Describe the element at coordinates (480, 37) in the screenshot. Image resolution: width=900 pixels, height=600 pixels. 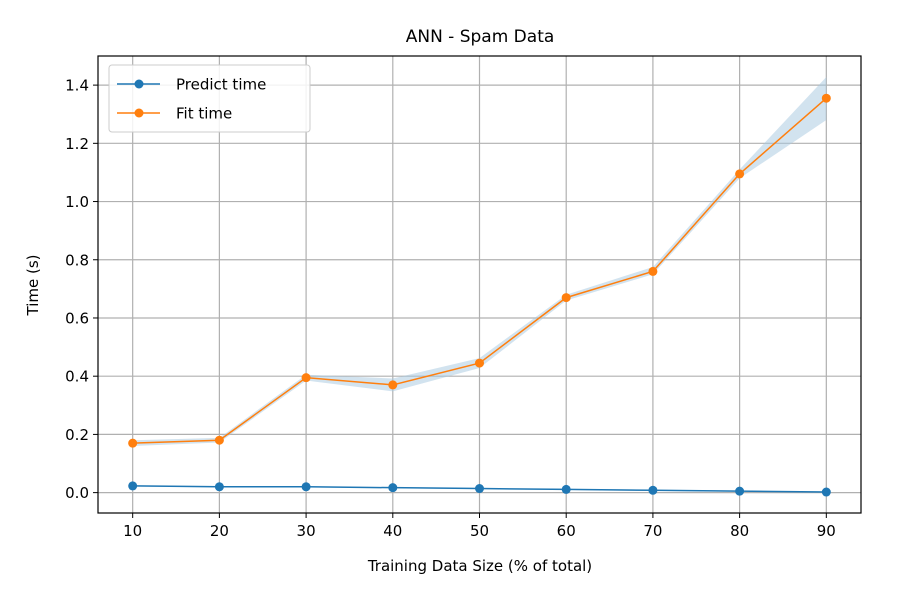
I see `chart-title: ANN - Spam Data` at that location.